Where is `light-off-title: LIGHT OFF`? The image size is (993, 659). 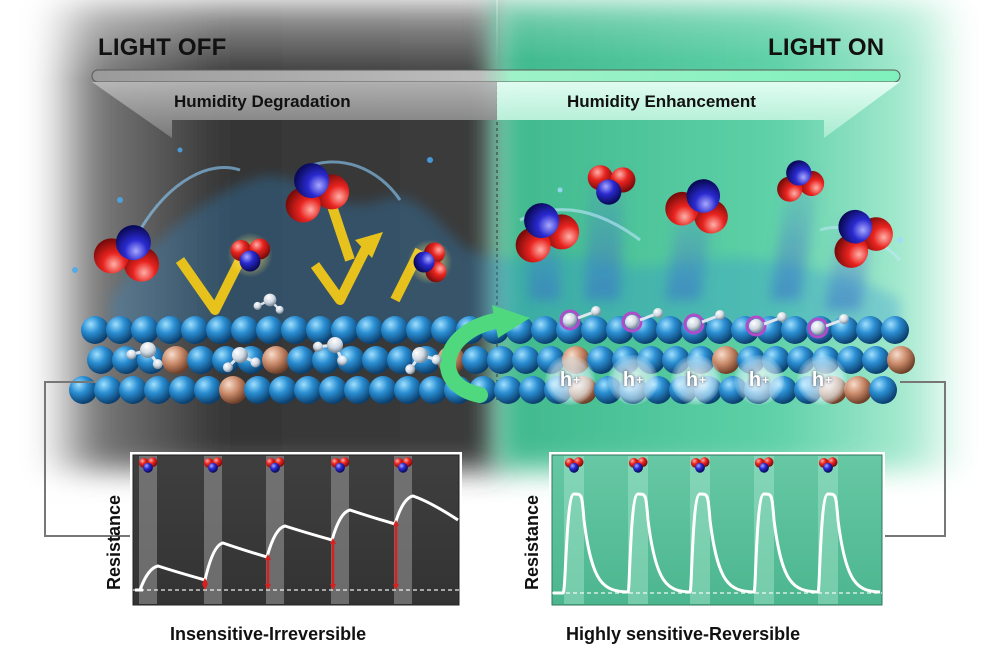
light-off-title: LIGHT OFF is located at coordinates (162, 47).